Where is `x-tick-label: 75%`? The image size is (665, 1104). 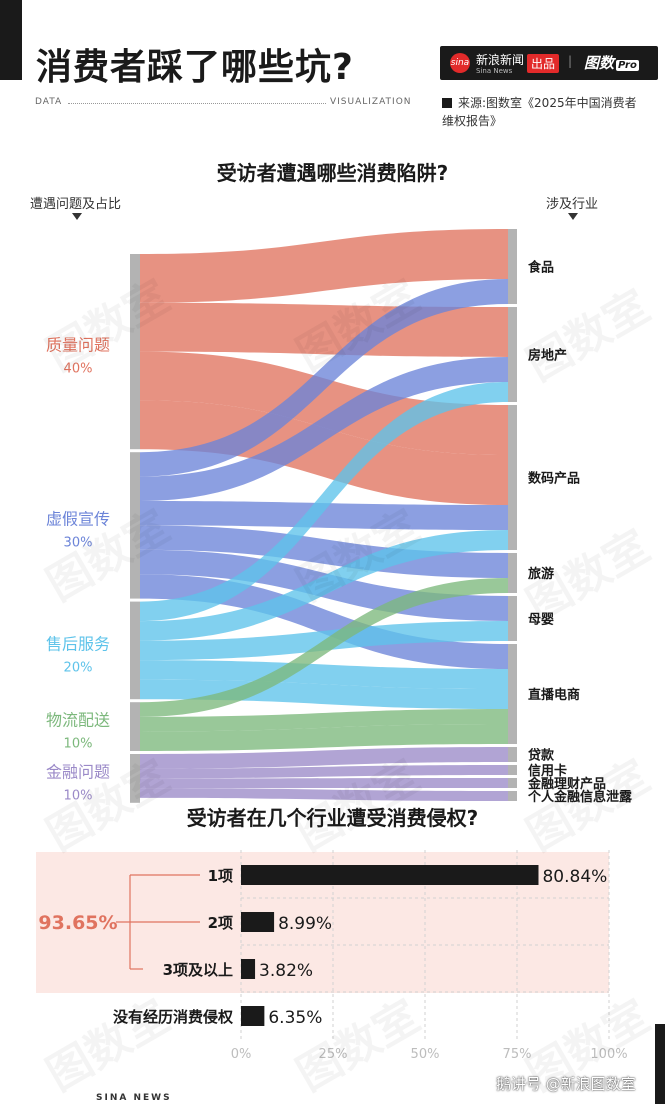
x-tick-label: 75% is located at coordinates (517, 1054).